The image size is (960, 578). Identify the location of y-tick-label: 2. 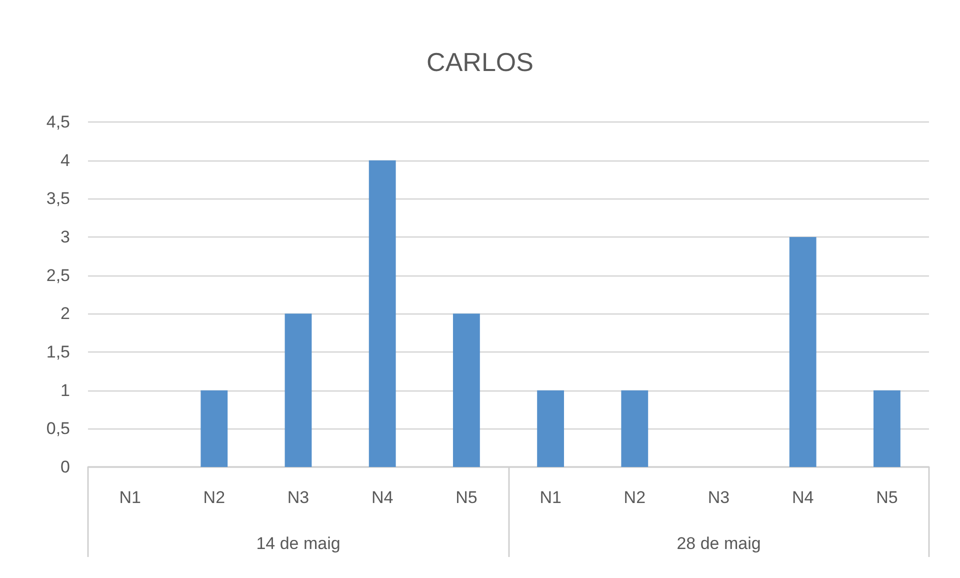
(65, 314).